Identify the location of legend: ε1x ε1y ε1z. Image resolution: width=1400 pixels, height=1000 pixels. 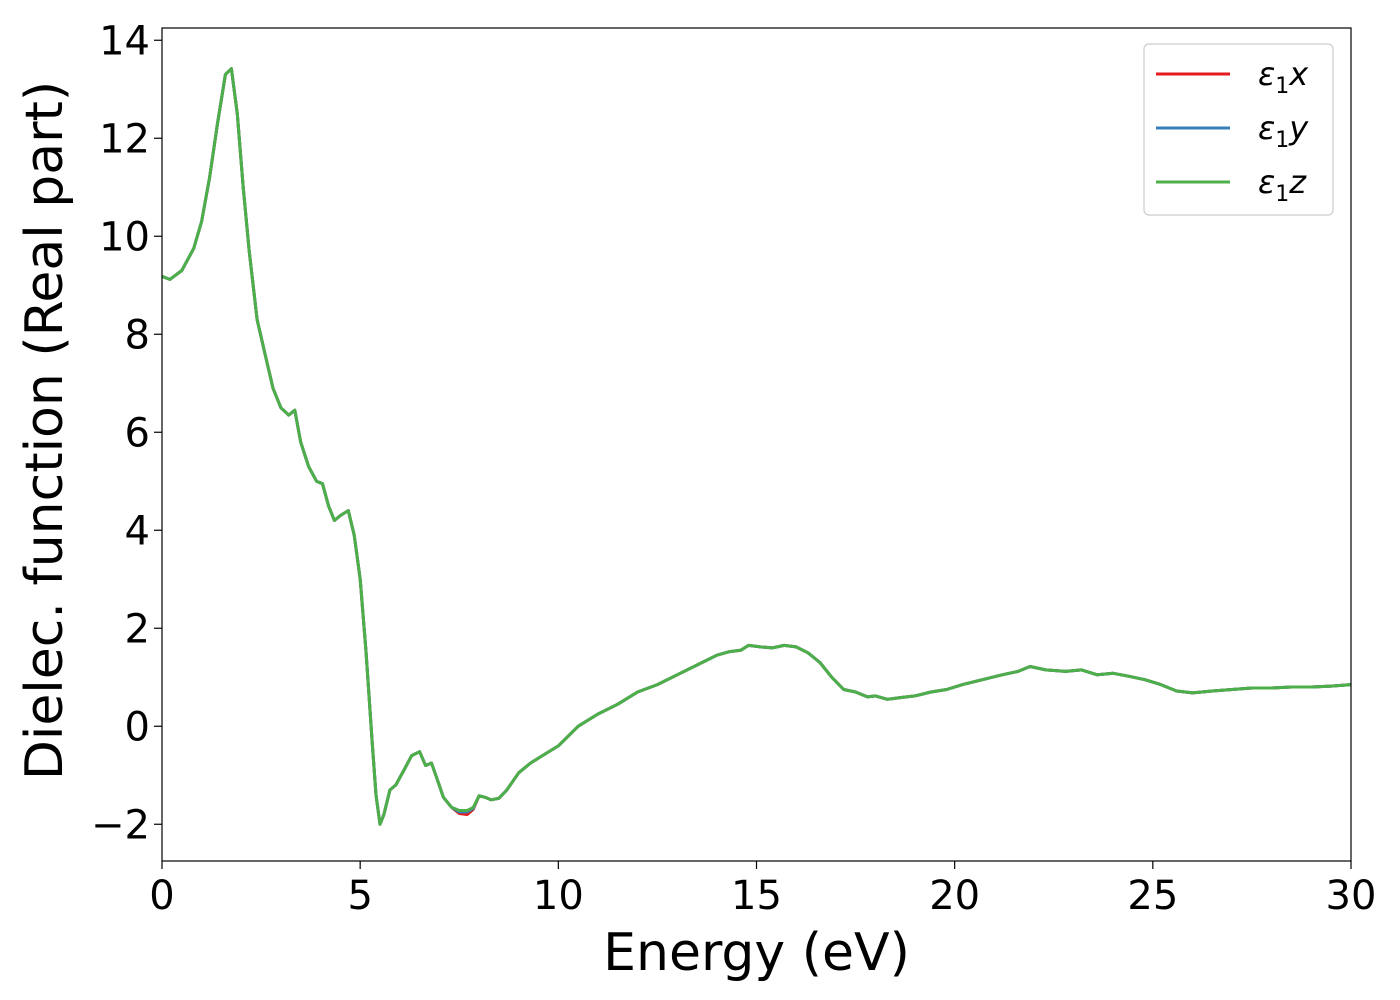
(1238, 129).